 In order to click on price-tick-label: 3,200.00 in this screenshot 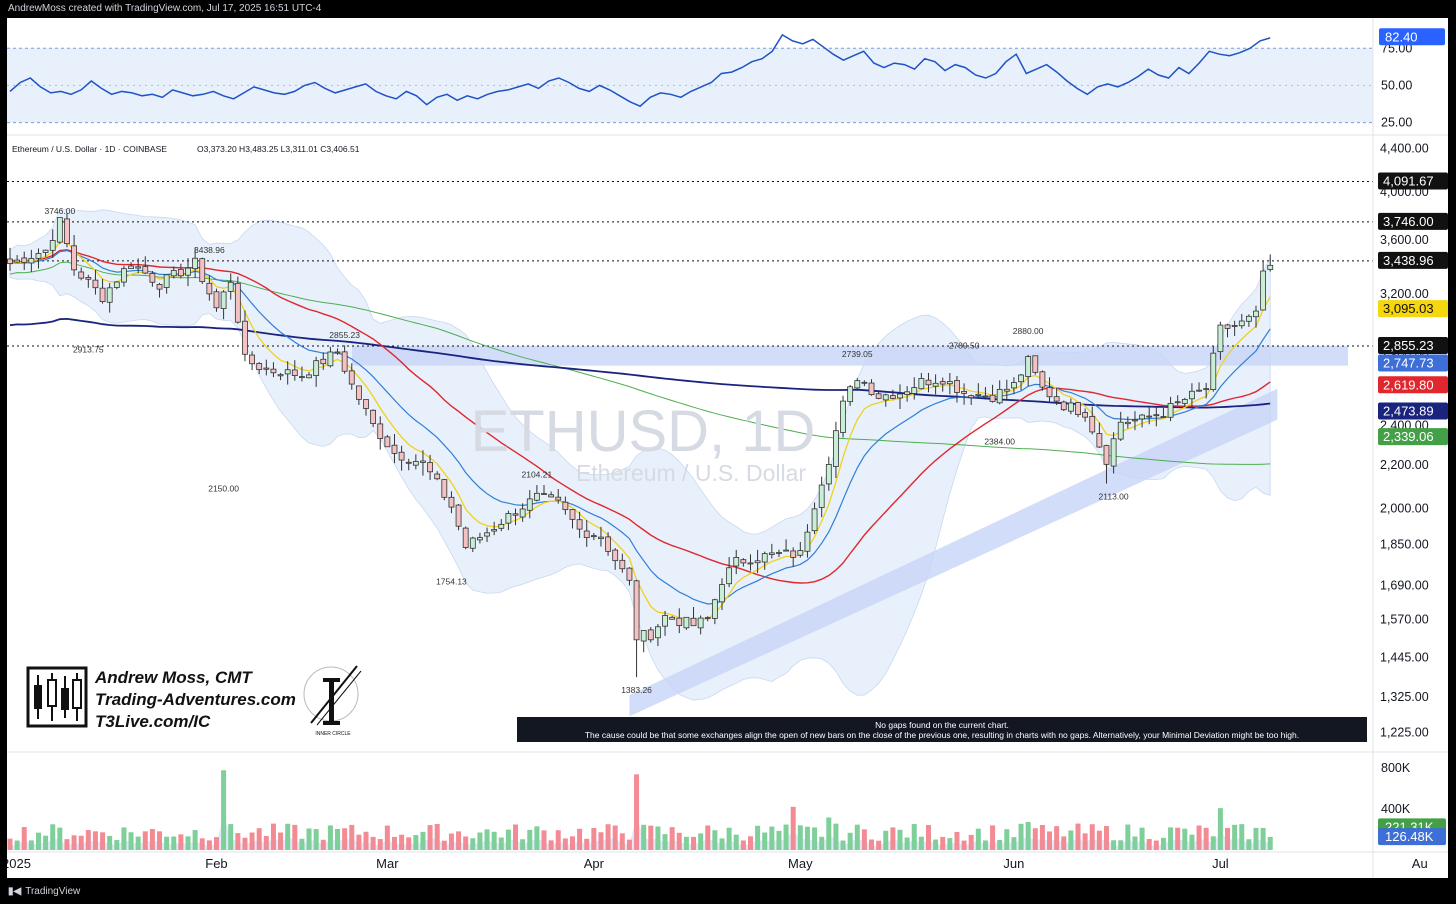, I will do `click(1404, 294)`.